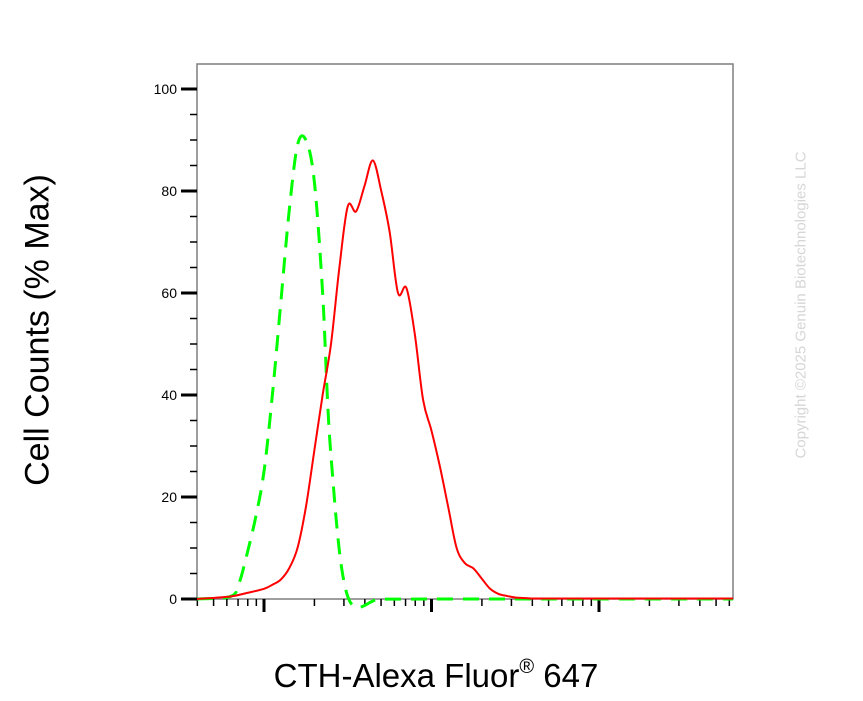 This screenshot has width=863, height=701. Describe the element at coordinates (169, 395) in the screenshot. I see `y-tick-label: 40` at that location.